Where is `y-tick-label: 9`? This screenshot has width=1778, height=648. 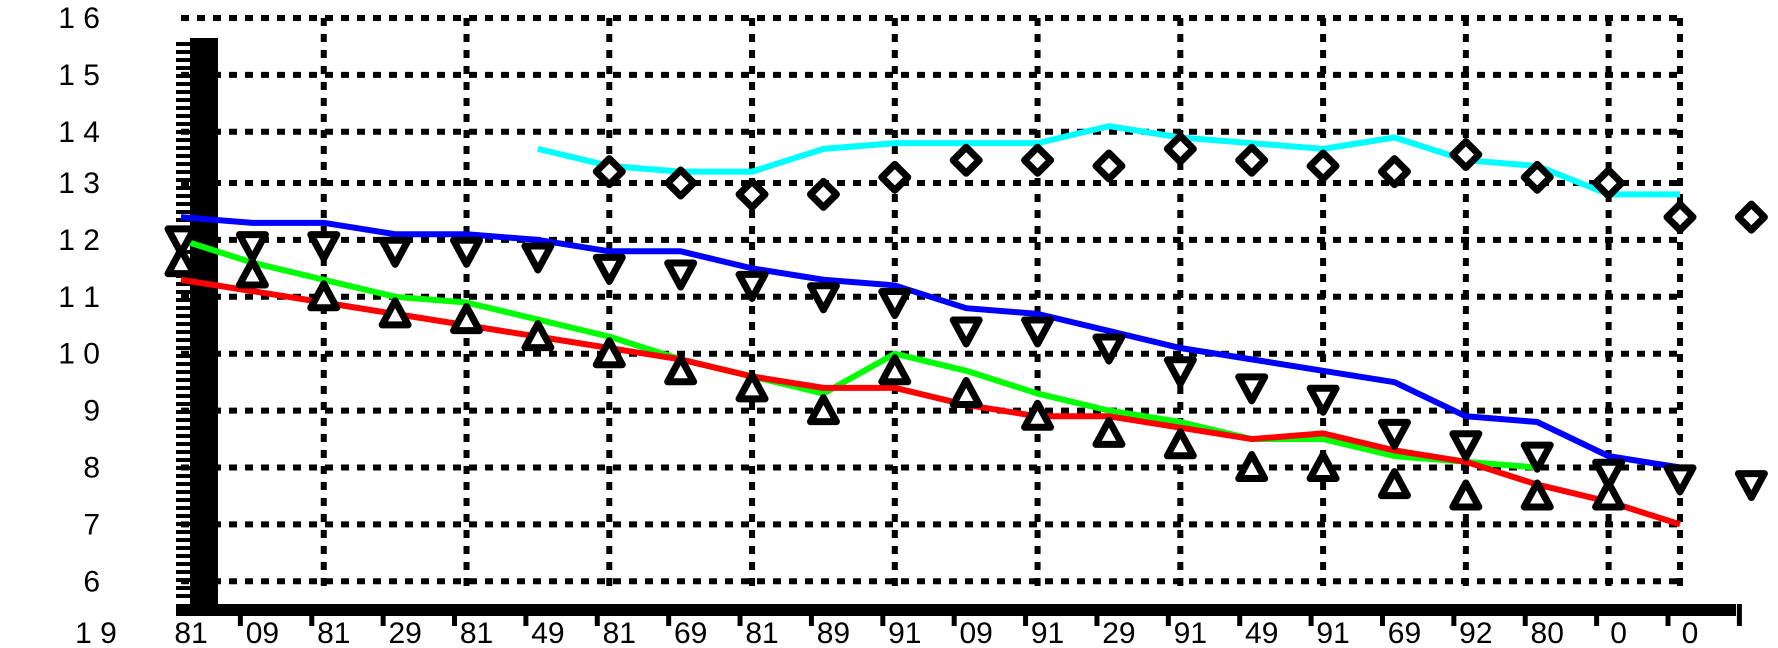 y-tick-label: 9 is located at coordinates (91, 411).